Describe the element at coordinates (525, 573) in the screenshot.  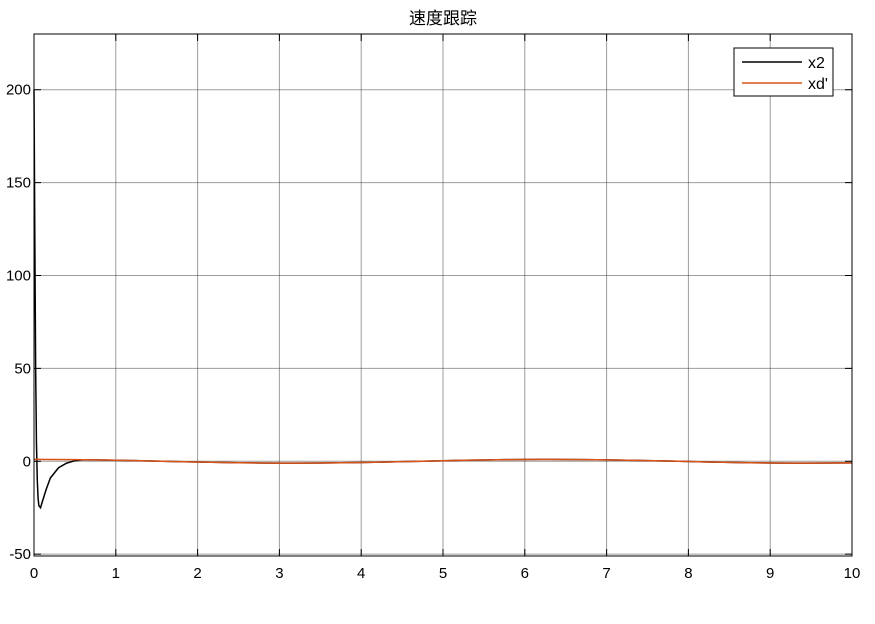
I see `x-tick-label: 6` at that location.